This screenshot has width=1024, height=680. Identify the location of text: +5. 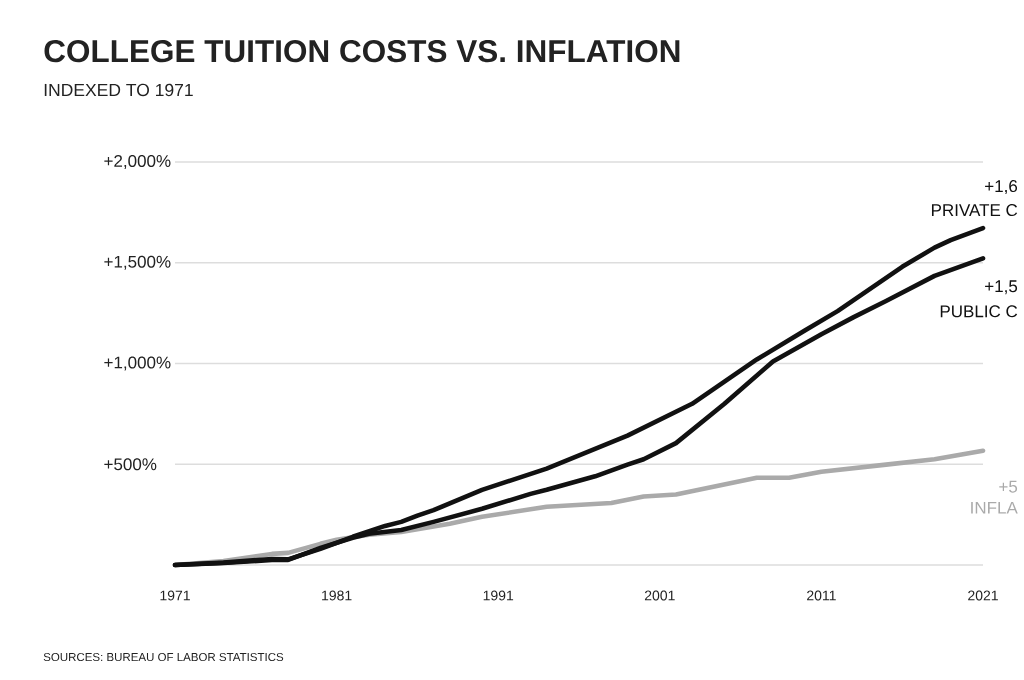
(1008, 486).